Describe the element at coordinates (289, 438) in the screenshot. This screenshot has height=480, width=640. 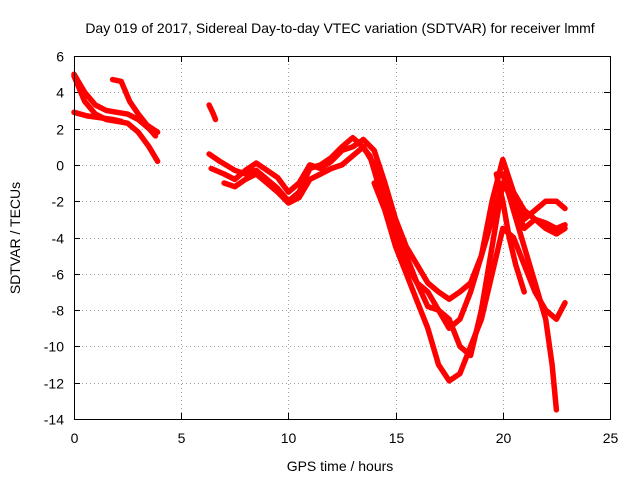
I see `x-tick-label: 10` at that location.